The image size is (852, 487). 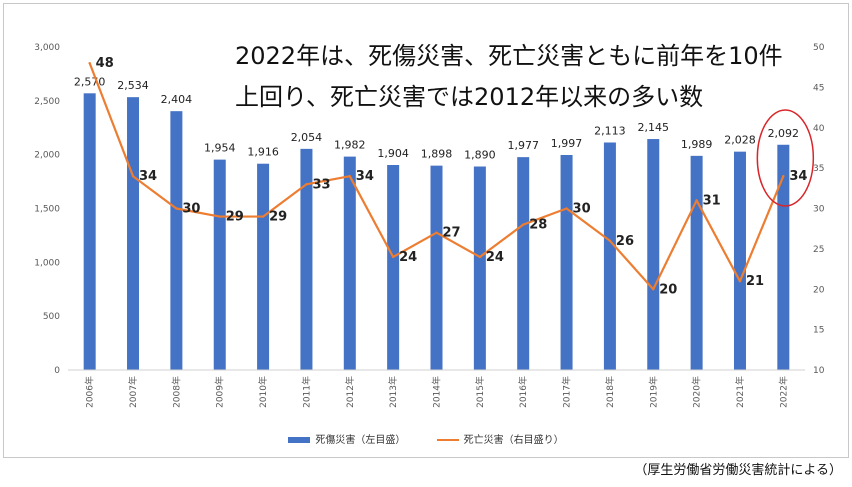 What do you see at coordinates (567, 392) in the screenshot?
I see `x-tick-label: 2017年` at bounding box center [567, 392].